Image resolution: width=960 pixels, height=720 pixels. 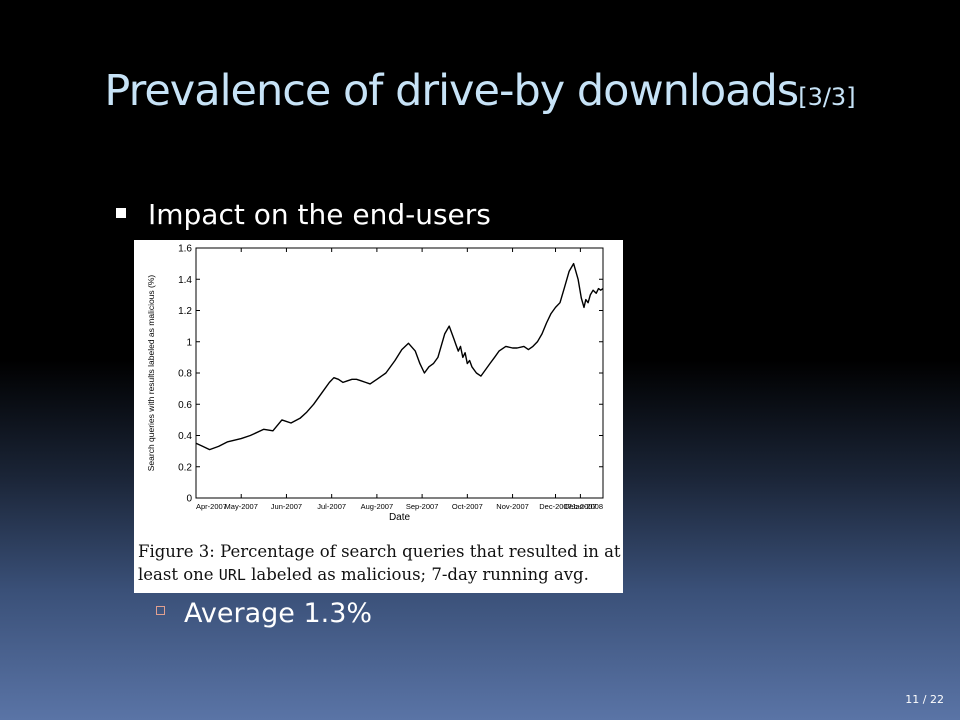 What do you see at coordinates (422, 506) in the screenshot?
I see `x-tick-label: Sep-2007` at bounding box center [422, 506].